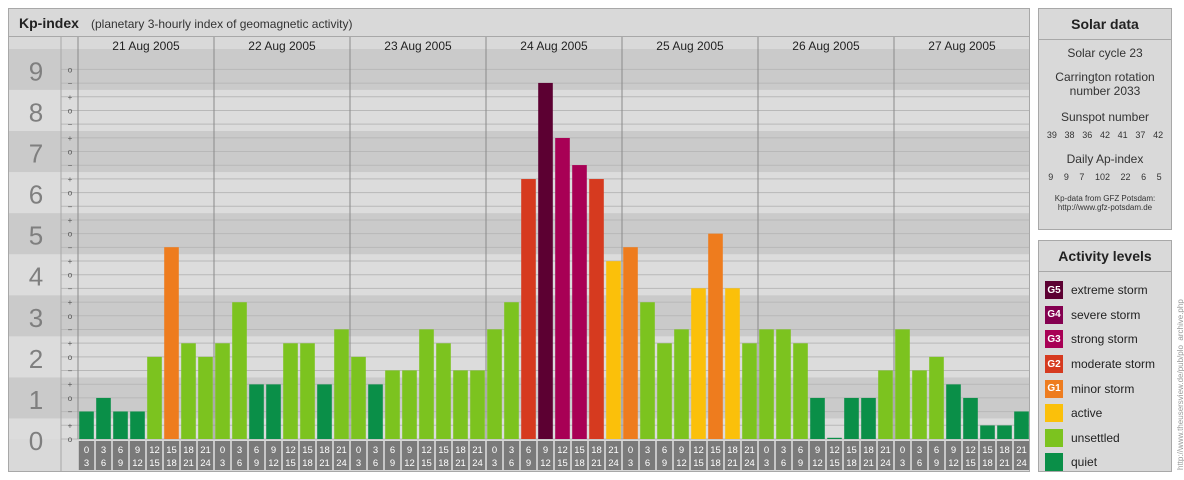 The image size is (1184, 480). I want to click on ap-value: 9, so click(1051, 177).